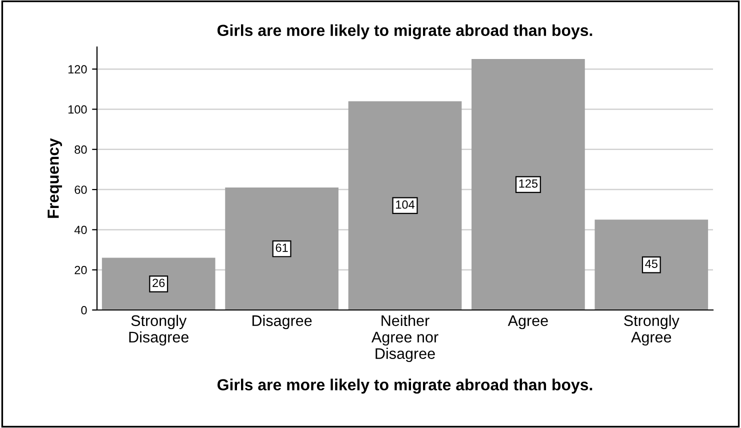  What do you see at coordinates (77, 109) in the screenshot?
I see `y-tick-label: 100` at bounding box center [77, 109].